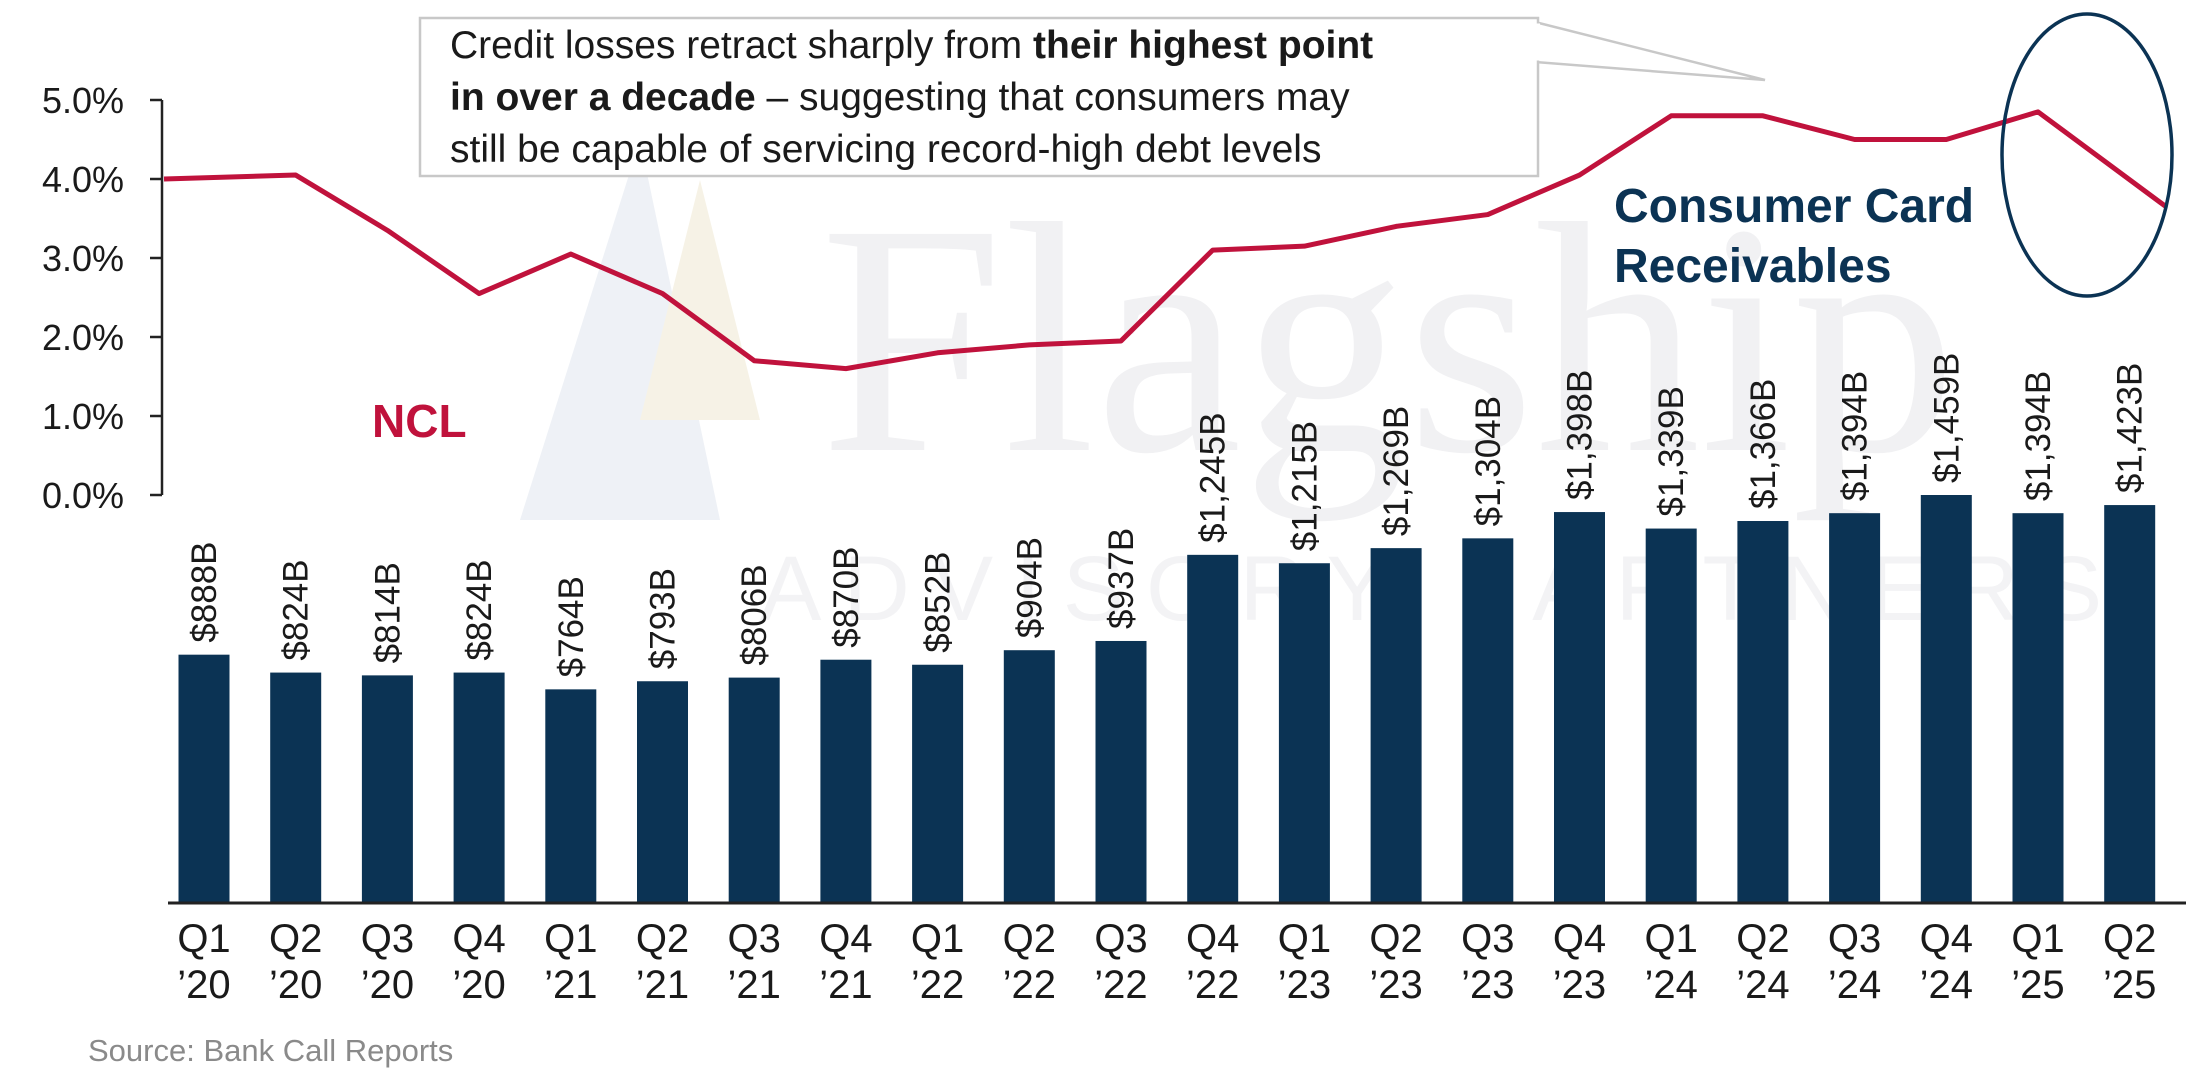 This screenshot has height=1068, width=2198. I want to click on bar-value-label: $870B, so click(846, 596).